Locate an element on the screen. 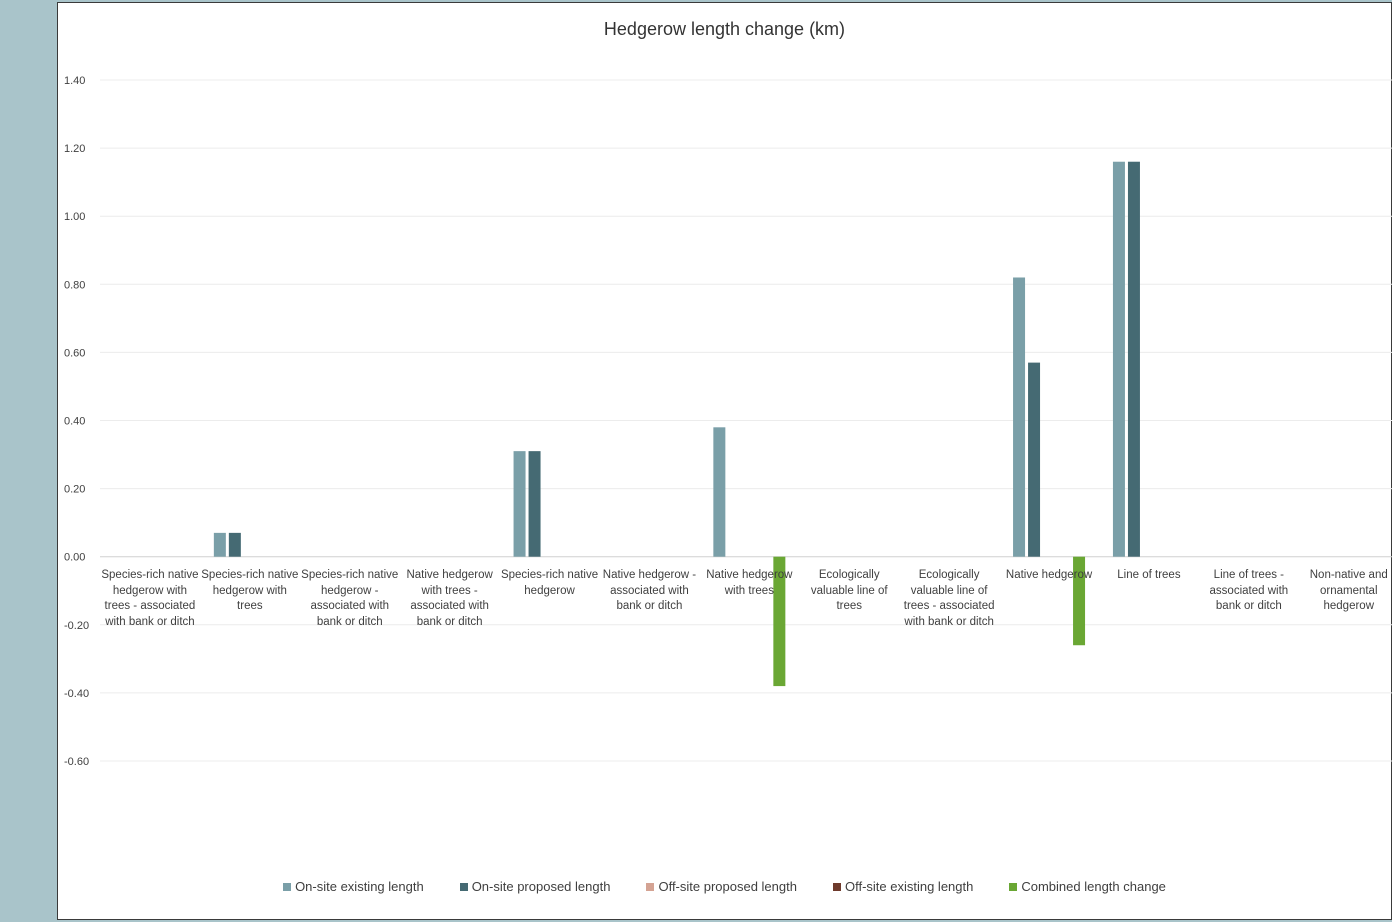  legend-label: Combined length change is located at coordinates (1093, 886).